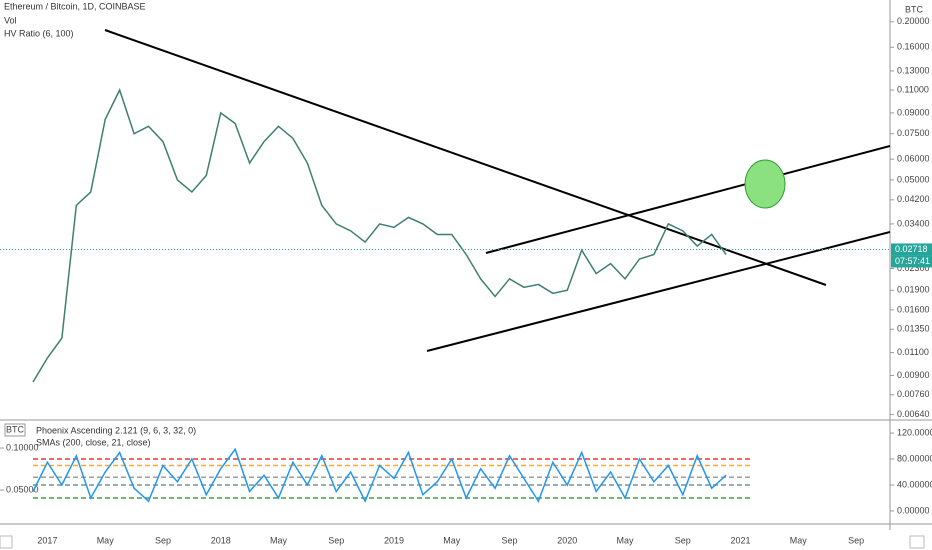 The width and height of the screenshot is (932, 550). Describe the element at coordinates (913, 159) in the screenshot. I see `y-tick-label: 0.06000` at that location.